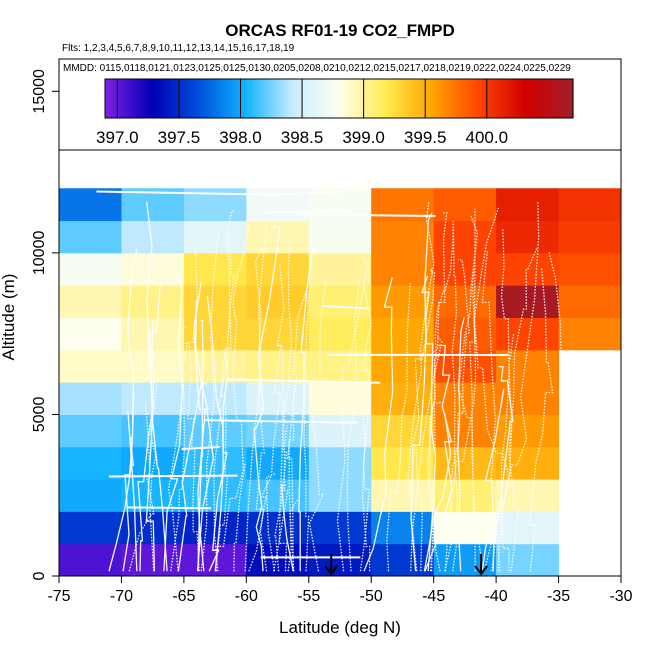 Image resolution: width=650 pixels, height=650 pixels. What do you see at coordinates (117, 137) in the screenshot?
I see `colorbar-tick-label: 397.0` at bounding box center [117, 137].